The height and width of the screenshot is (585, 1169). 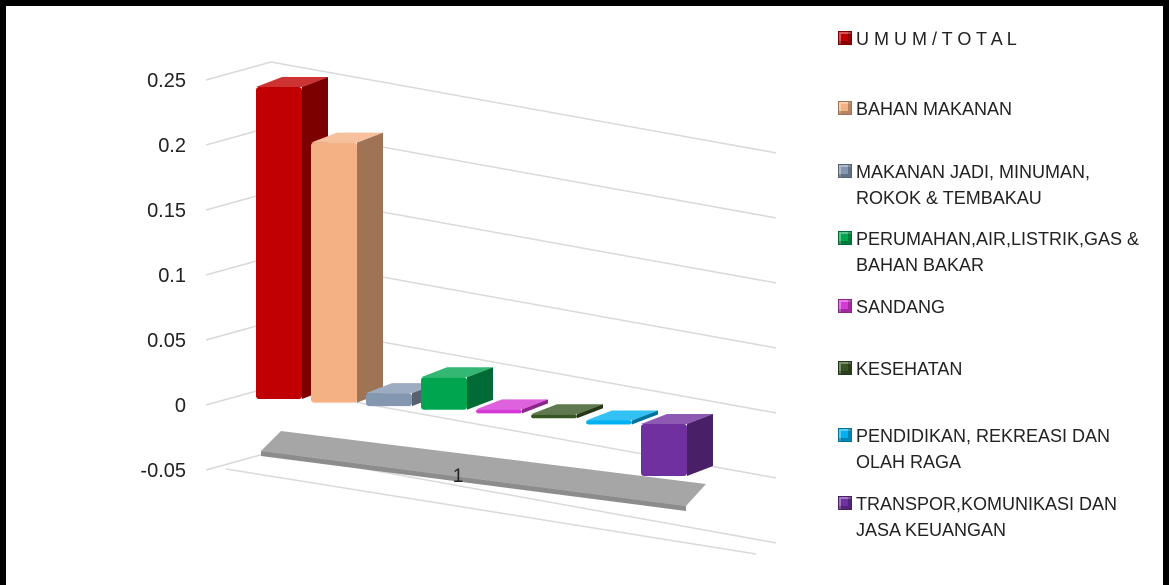 I want to click on legend-item: PERUMAHAN,AIR,LISTRIK,GAS & BAHAN BAKAR, so click(x=1003, y=252).